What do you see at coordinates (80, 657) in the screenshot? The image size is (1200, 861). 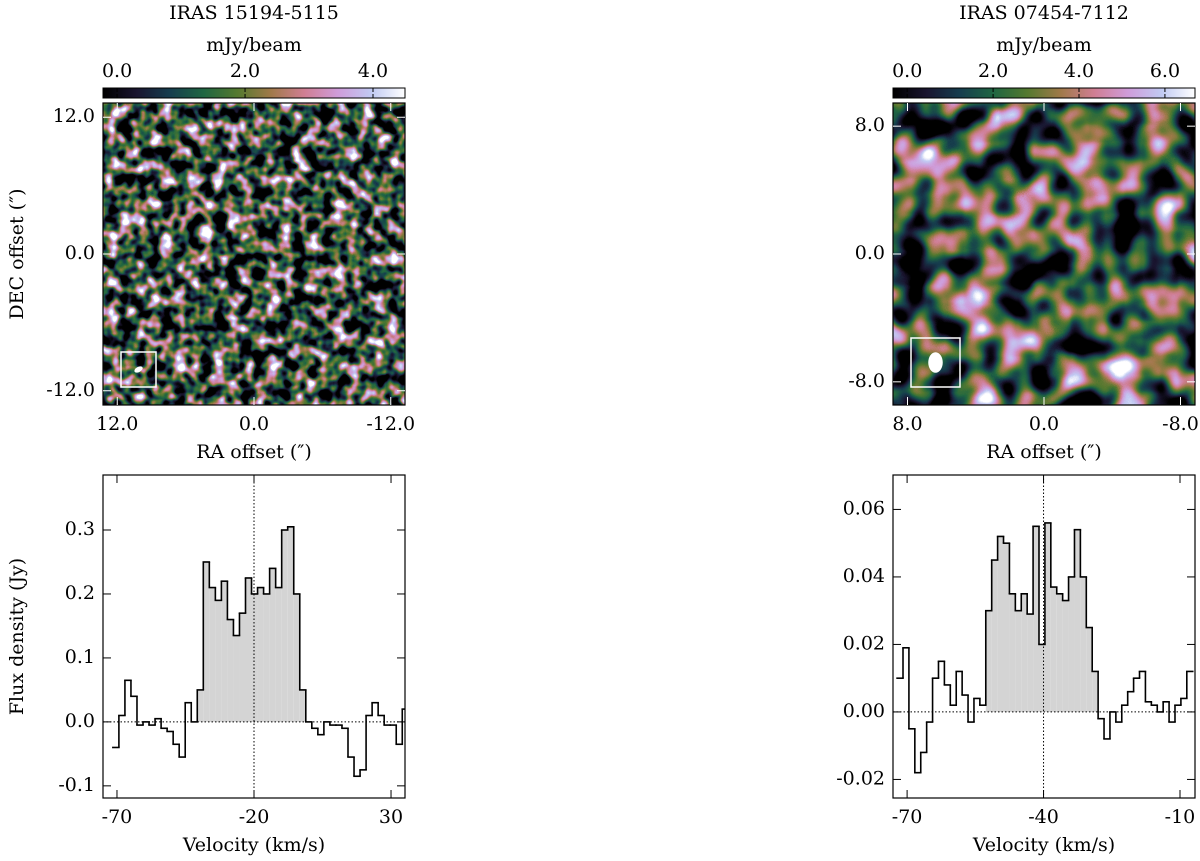 I see `y-tick-label: 0.1` at bounding box center [80, 657].